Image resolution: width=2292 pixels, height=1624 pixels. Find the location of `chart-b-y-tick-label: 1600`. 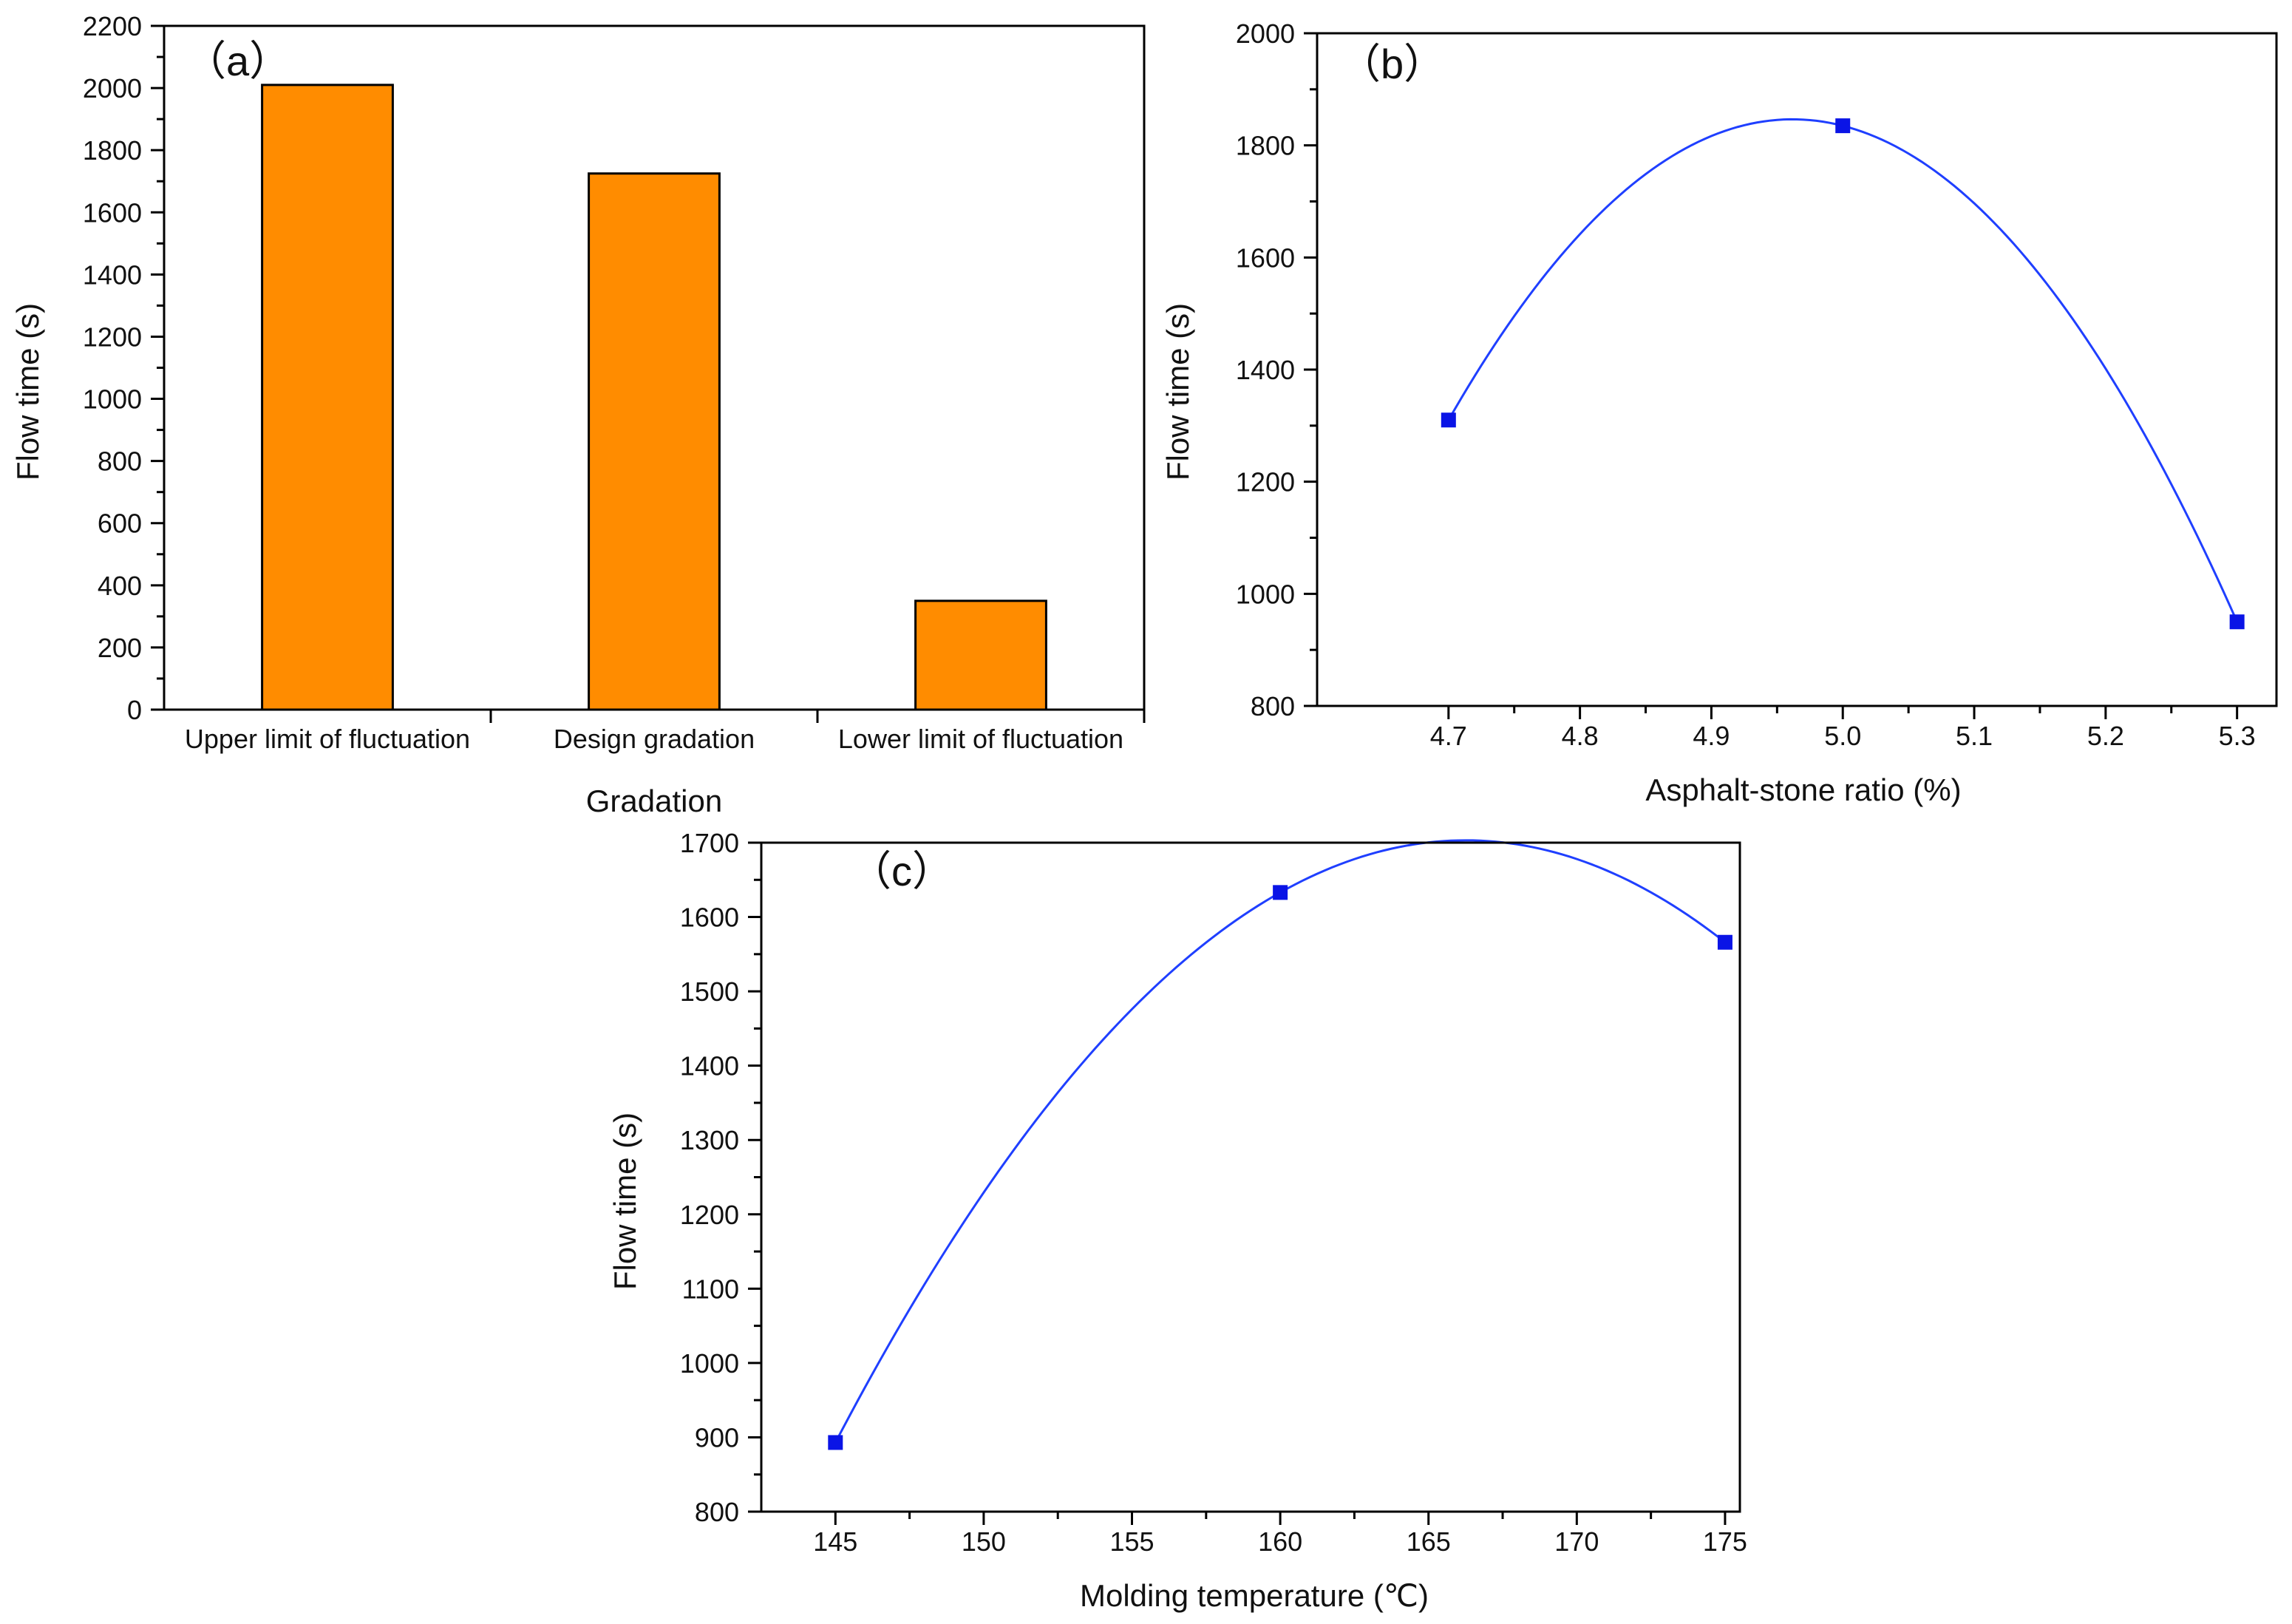

chart-b-y-tick-label: 1600 is located at coordinates (1265, 257).